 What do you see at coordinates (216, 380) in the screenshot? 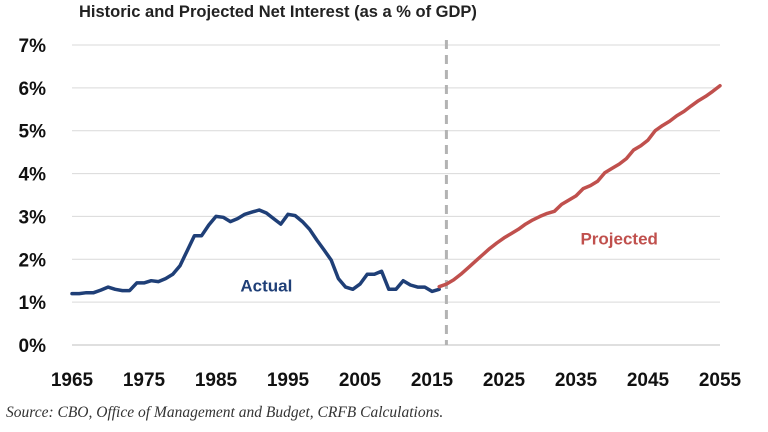
I see `x-tick-label: 1985` at bounding box center [216, 380].